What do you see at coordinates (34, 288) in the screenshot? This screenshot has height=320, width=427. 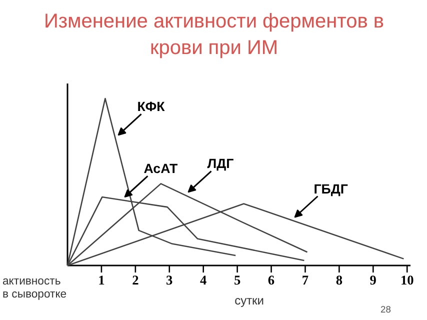 I see `y-axis-title: активность в сыворотке` at bounding box center [34, 288].